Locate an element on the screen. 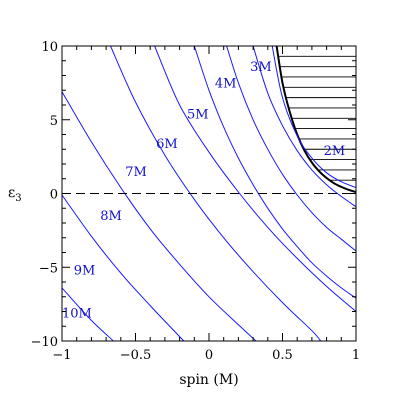 This screenshot has height=402, width=402. y-tick-label: 10 is located at coordinates (49, 47).